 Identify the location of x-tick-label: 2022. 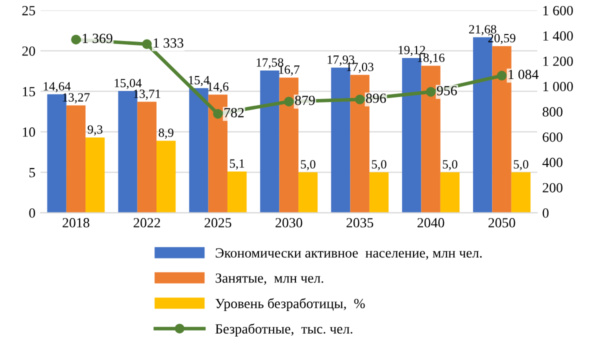
(147, 223).